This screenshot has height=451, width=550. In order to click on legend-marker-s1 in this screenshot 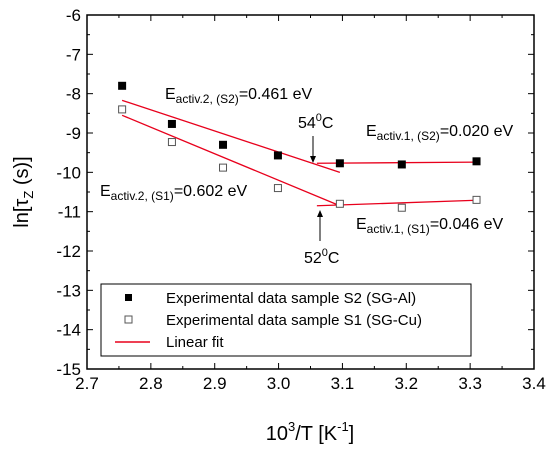, I will do `click(128, 319)`.